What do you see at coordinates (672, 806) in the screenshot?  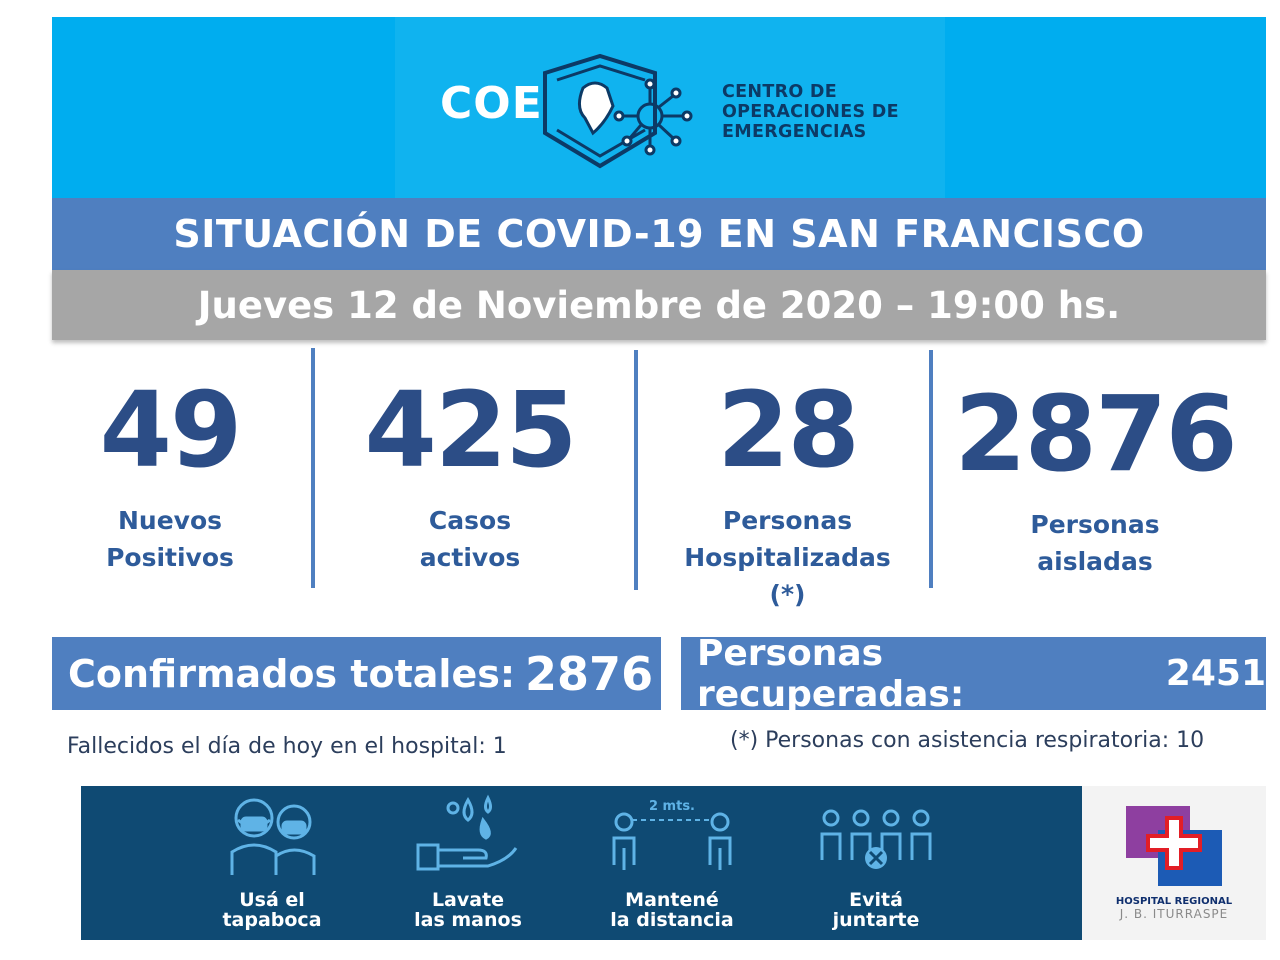 I see `distance-text: 2 mts.` at bounding box center [672, 806].